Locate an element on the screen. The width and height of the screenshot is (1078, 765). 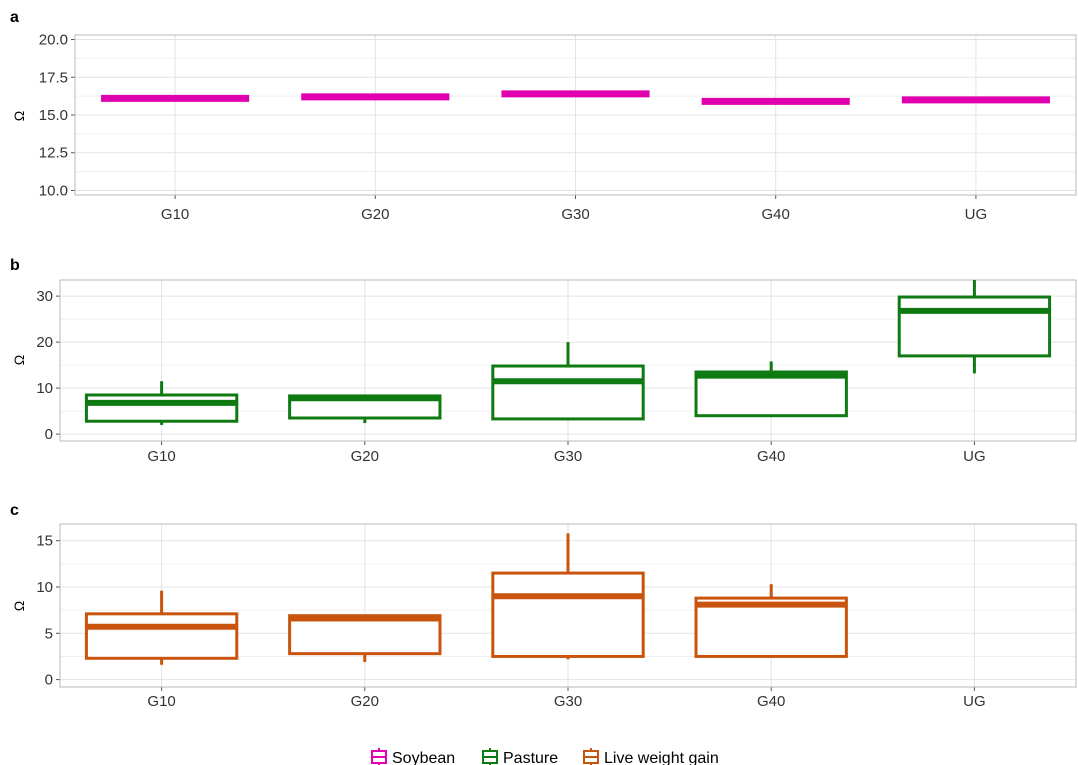
y-tick-label: 10.0 is located at coordinates (53, 190).